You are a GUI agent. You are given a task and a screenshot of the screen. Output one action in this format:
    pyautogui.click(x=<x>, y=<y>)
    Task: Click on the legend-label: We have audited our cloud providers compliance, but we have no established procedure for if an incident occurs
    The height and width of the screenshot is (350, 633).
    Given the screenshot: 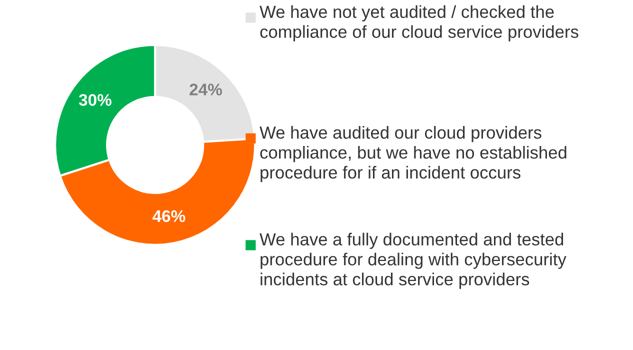 What is the action you would take?
    pyautogui.click(x=413, y=154)
    